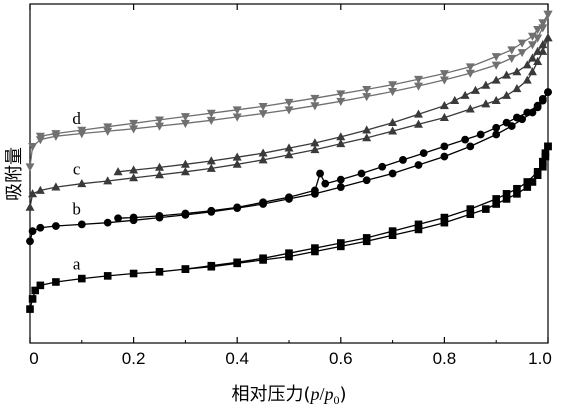 Image resolution: width=562 pixels, height=414 pixels. Describe the element at coordinates (77, 263) in the screenshot. I see `series-label-a: a` at that location.